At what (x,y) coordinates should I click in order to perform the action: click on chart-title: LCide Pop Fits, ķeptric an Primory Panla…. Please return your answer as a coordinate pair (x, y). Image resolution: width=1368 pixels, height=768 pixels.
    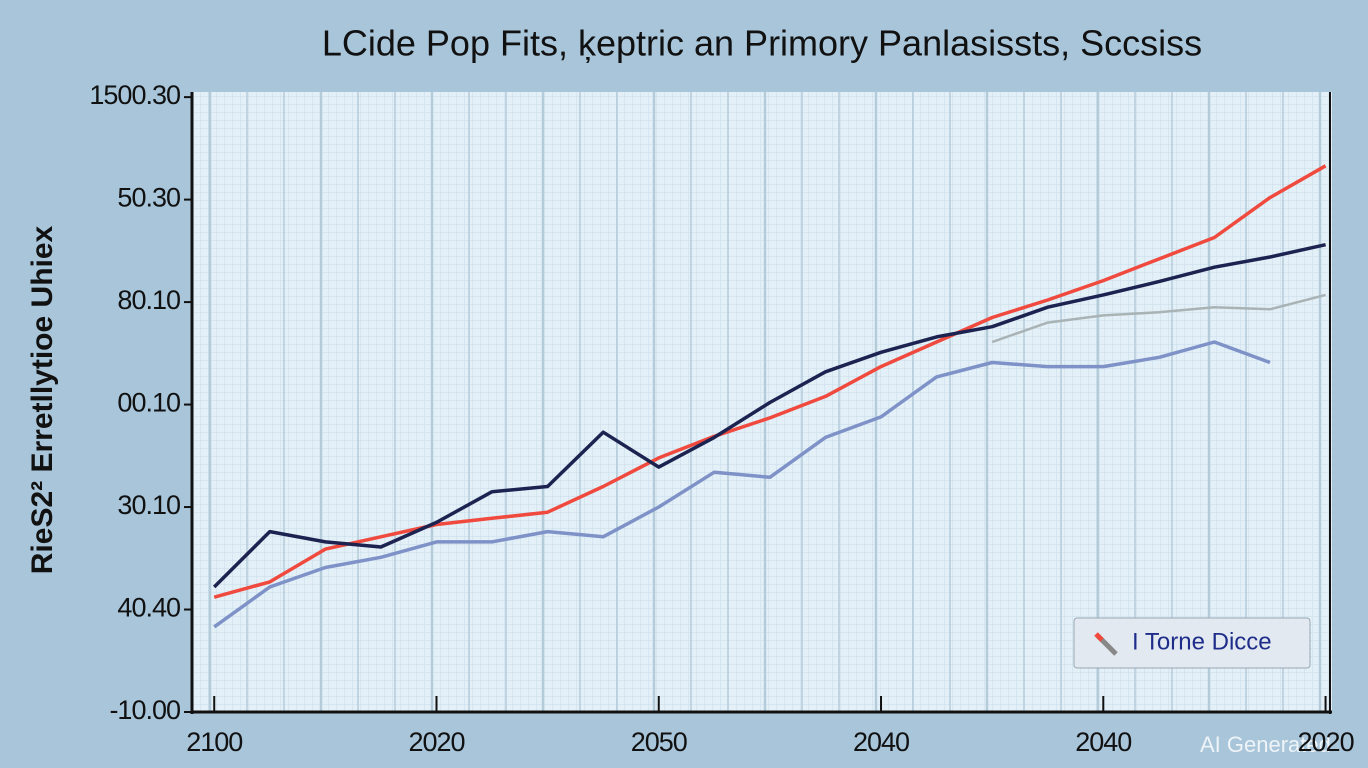
    Looking at the image, I should click on (762, 43).